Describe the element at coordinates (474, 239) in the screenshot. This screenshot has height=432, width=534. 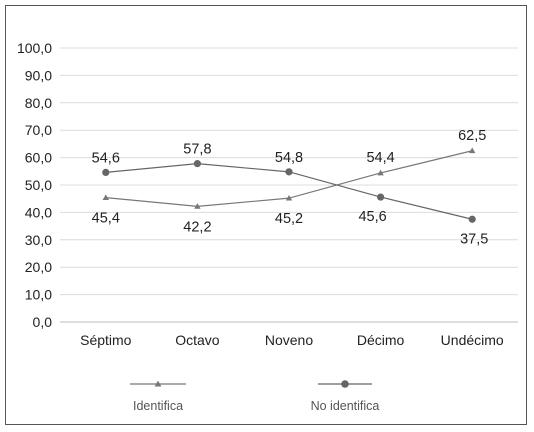
I see `data-label: 37,5` at that location.